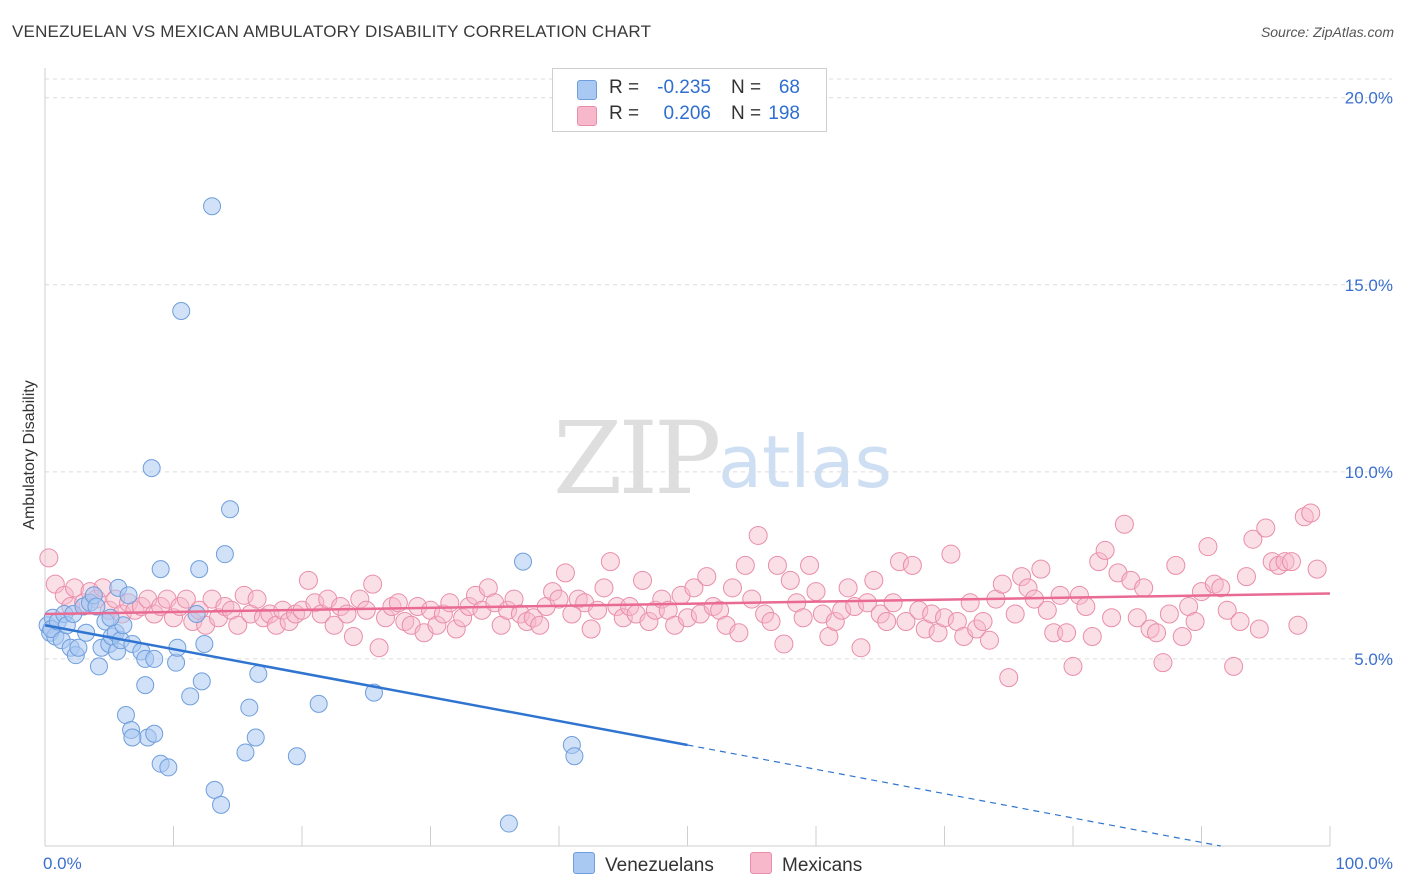 Image resolution: width=1406 pixels, height=892 pixels. I want to click on mexican-legend-swatch, so click(761, 863).